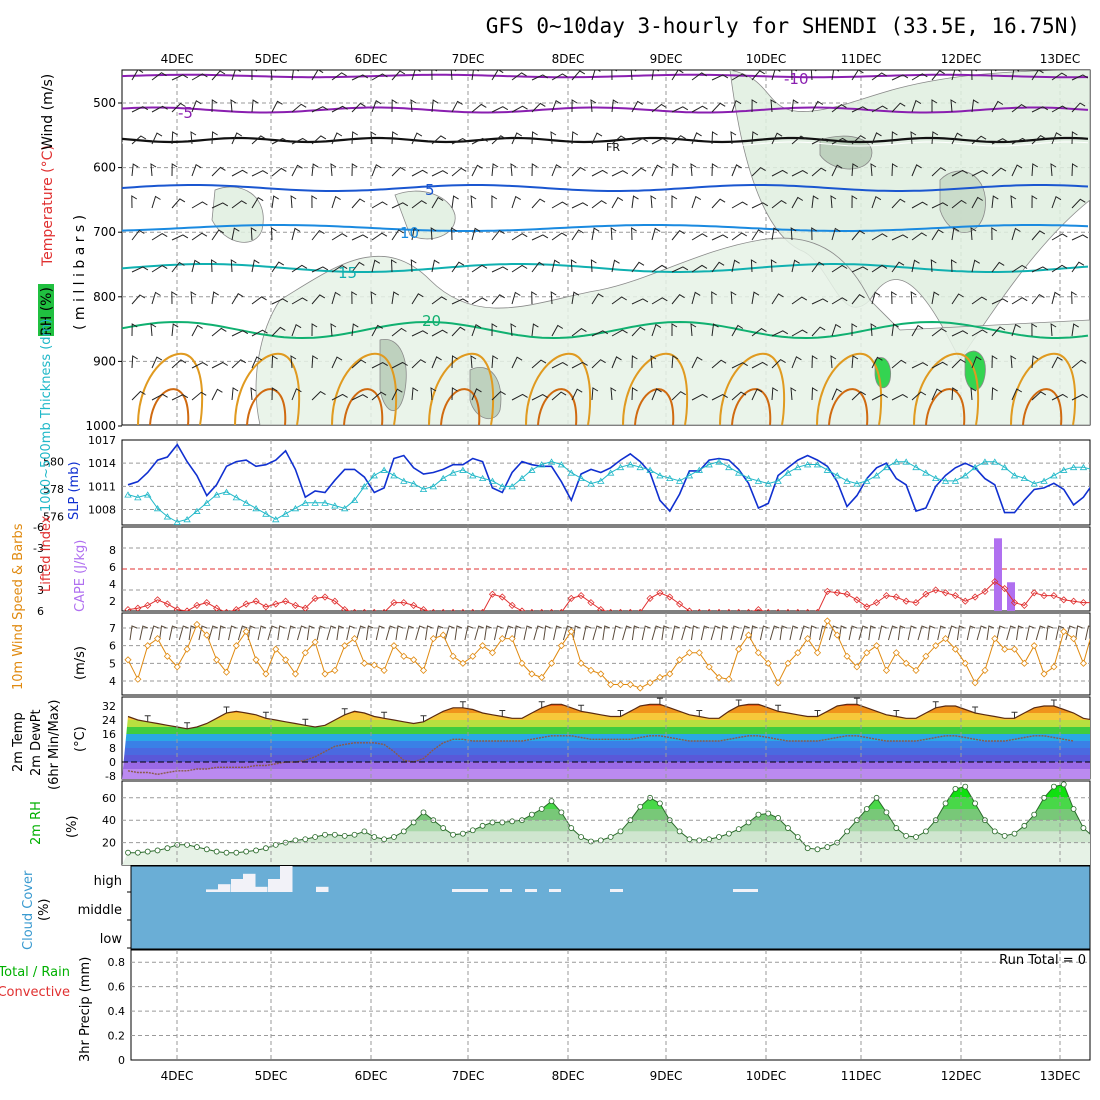  Describe the element at coordinates (185, 113) in the screenshot. I see `contour-label-m5: -5` at that location.